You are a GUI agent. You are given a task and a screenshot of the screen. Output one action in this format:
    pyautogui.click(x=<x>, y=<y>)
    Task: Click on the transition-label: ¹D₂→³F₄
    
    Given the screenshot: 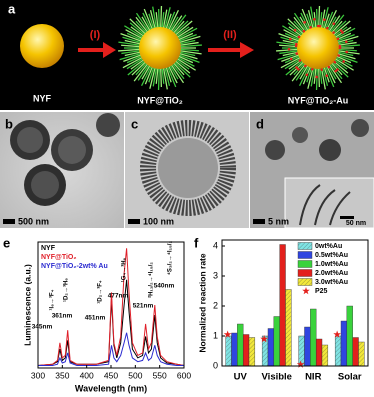 What is the action you would take?
    pyautogui.click(x=100, y=292)
    